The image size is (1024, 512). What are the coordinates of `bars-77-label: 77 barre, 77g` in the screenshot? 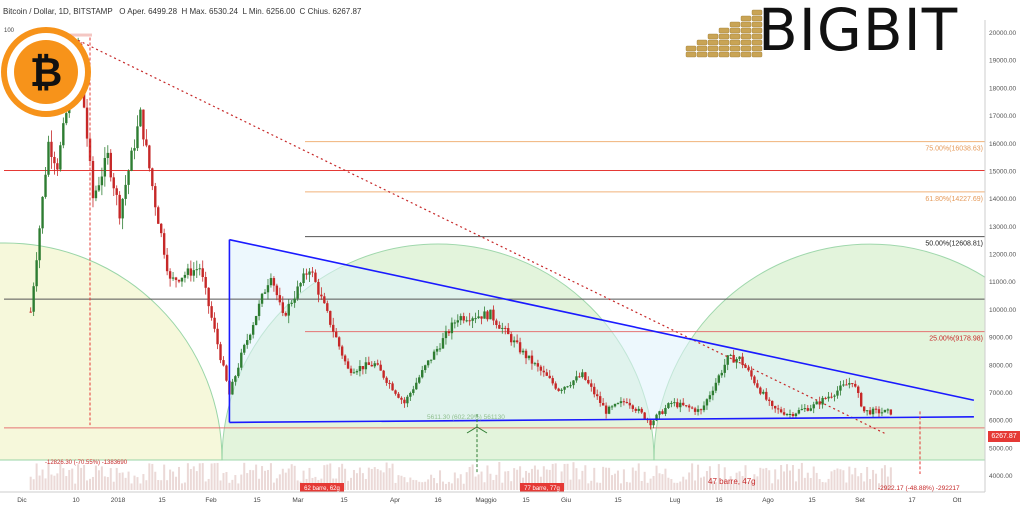 It's located at (542, 489).